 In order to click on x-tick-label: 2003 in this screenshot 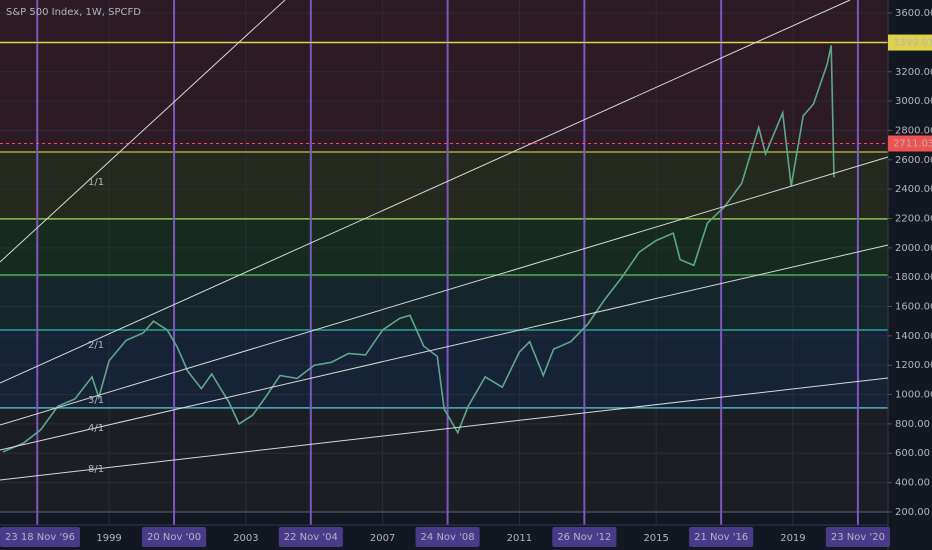, I will do `click(245, 538)`.